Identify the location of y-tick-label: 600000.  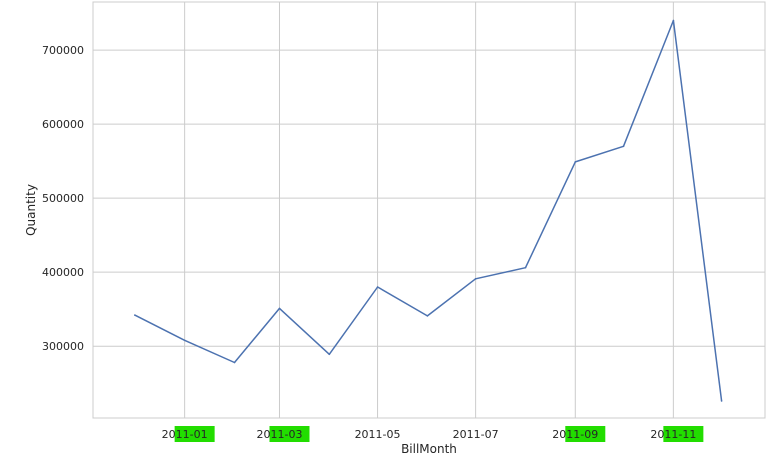
(63, 124).